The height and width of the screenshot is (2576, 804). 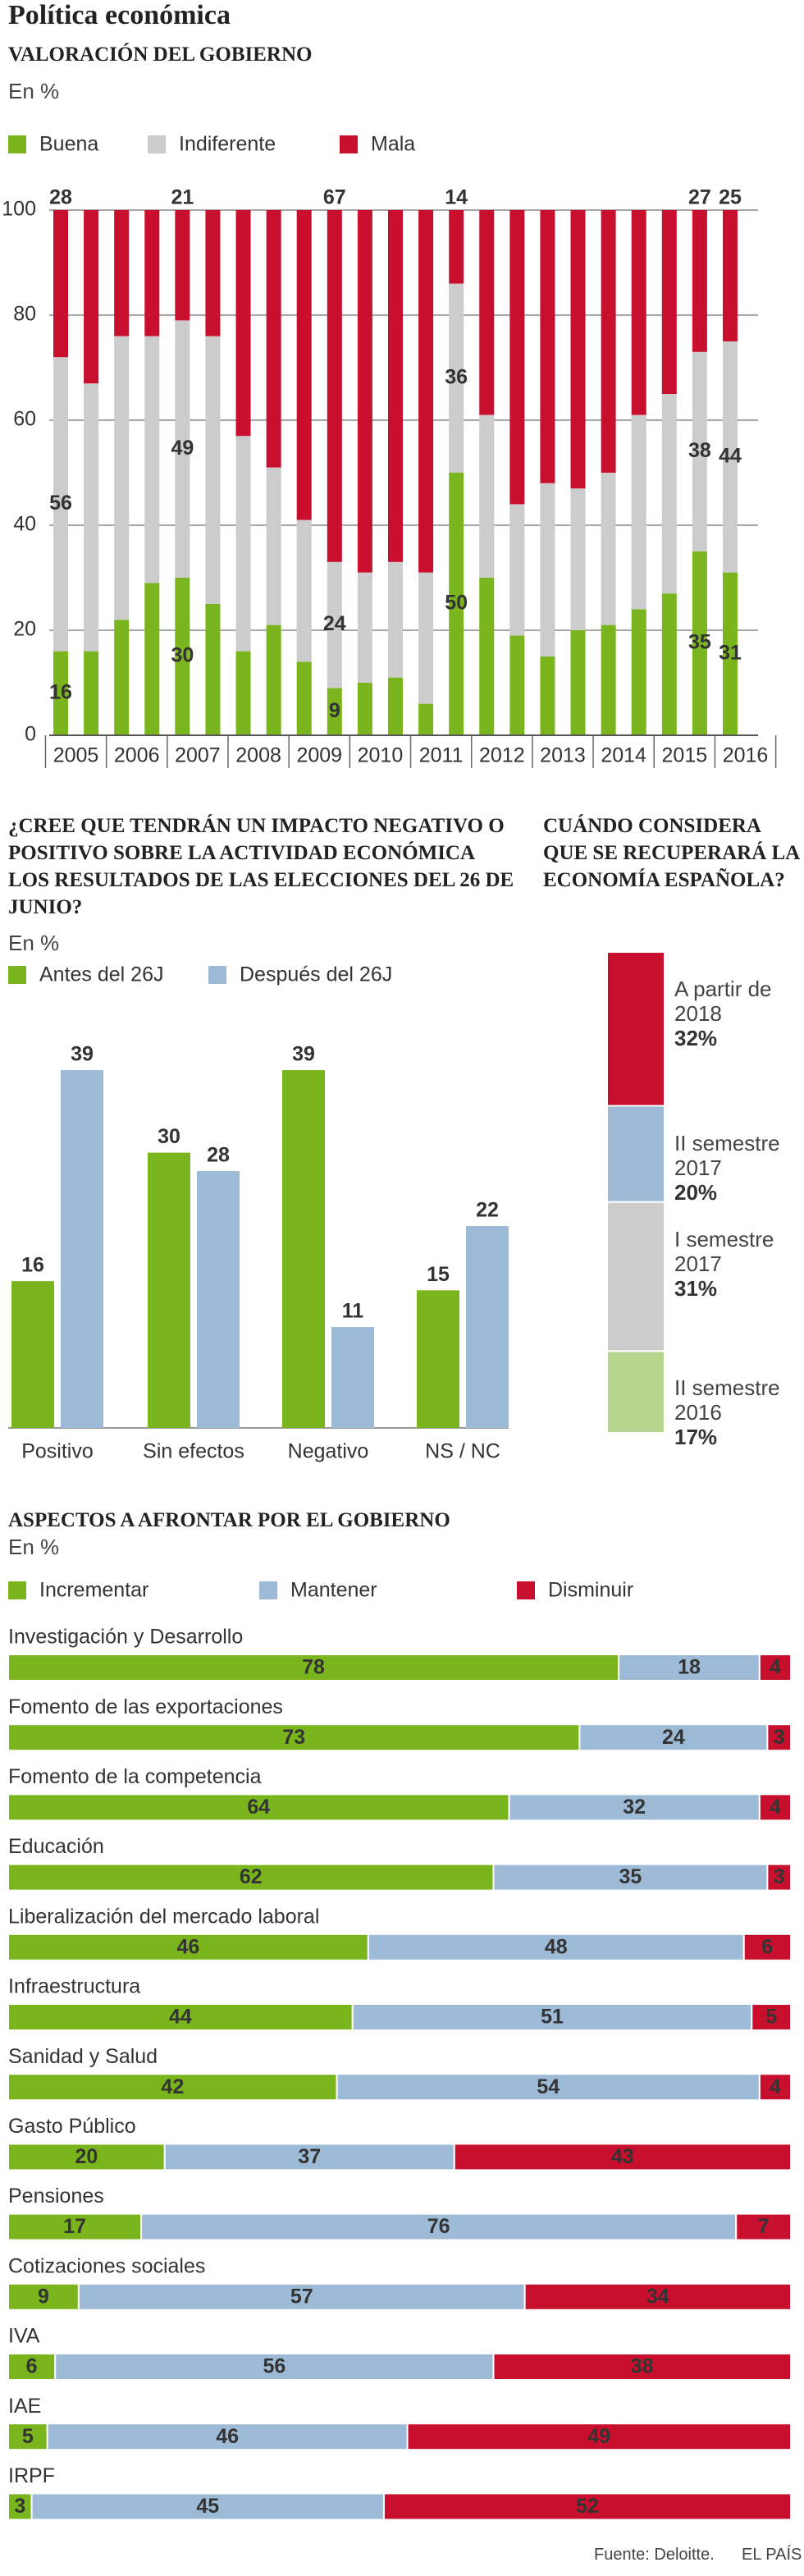 What do you see at coordinates (119, 15) in the screenshot?
I see `page-title: Política económica` at bounding box center [119, 15].